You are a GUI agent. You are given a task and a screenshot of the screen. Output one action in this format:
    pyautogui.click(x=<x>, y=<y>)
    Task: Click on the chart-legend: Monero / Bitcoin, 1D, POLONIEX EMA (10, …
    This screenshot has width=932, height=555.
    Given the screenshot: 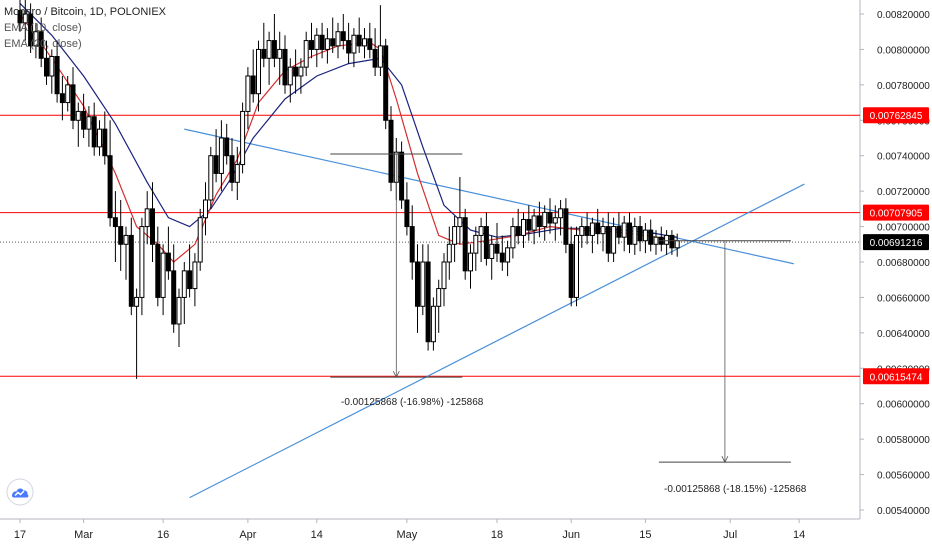 What is the action you would take?
    pyautogui.click(x=85, y=28)
    